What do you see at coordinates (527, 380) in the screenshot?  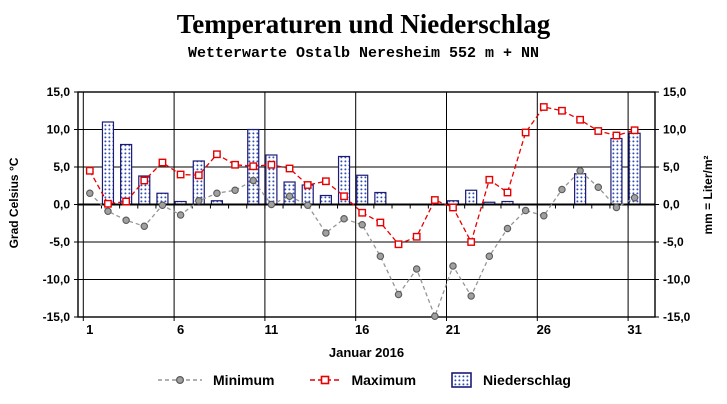 I see `legend-label-niederschlag: Niederschlag` at bounding box center [527, 380].